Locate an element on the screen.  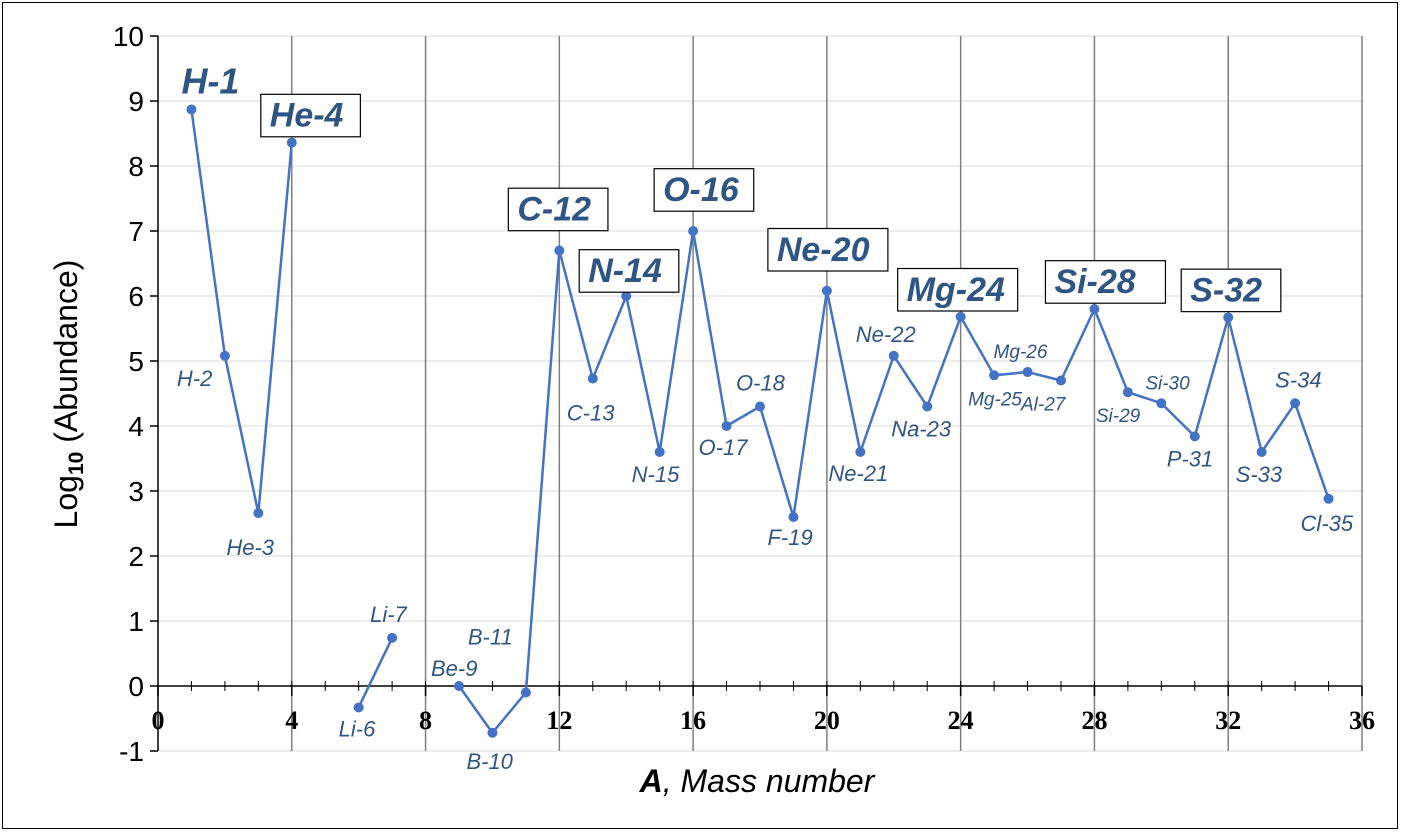
y-tick-label: 7 is located at coordinates (136, 231).